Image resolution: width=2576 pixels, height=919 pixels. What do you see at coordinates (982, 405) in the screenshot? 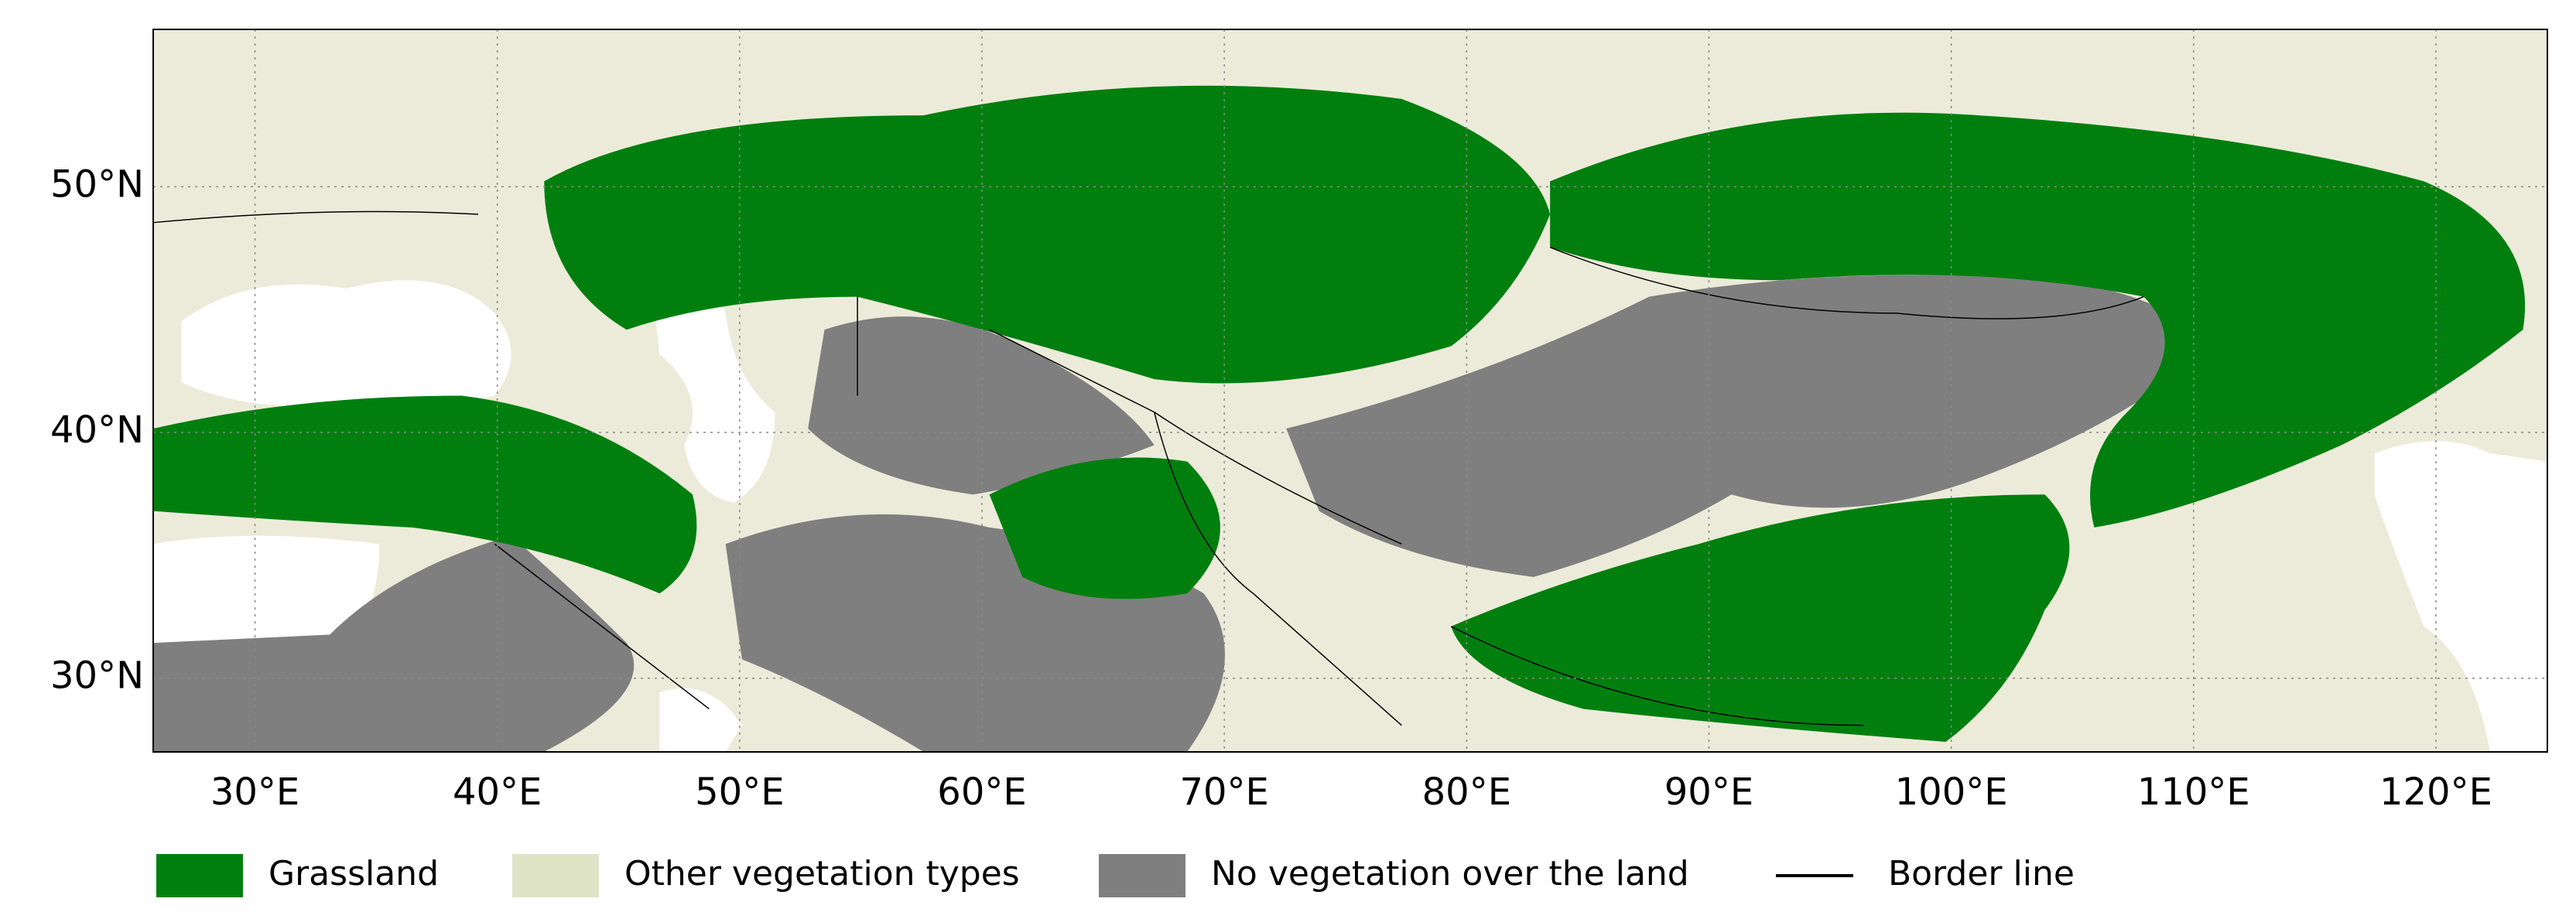
I see `karakum-desert` at bounding box center [982, 405].